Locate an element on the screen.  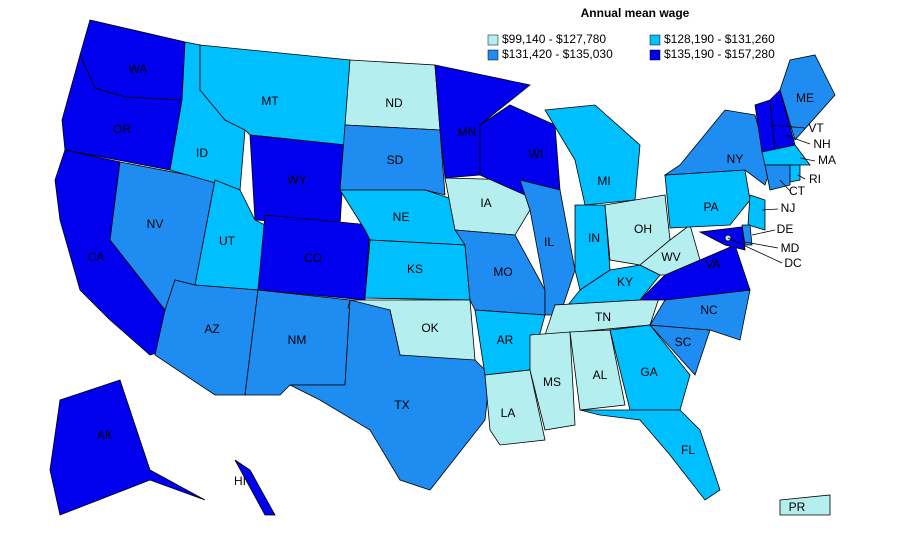
state-label: WV is located at coordinates (670, 257).